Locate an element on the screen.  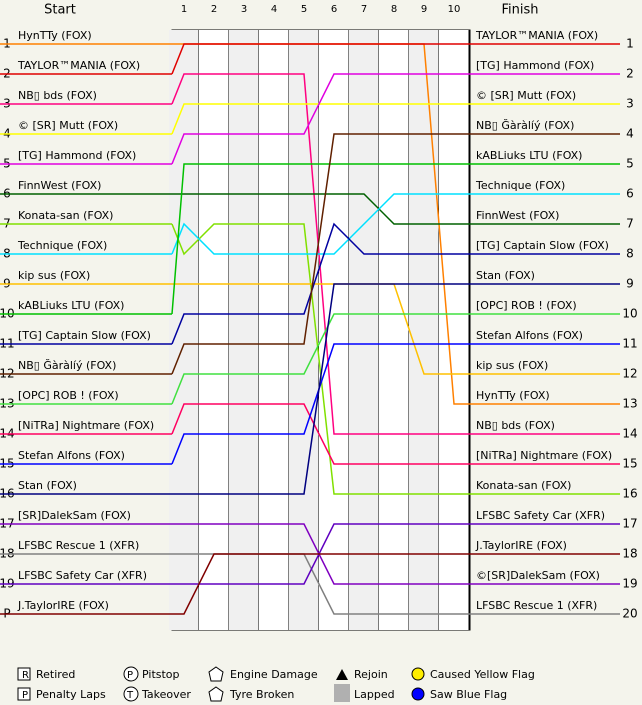
finish-name: Technique (FOX) is located at coordinates (520, 185).